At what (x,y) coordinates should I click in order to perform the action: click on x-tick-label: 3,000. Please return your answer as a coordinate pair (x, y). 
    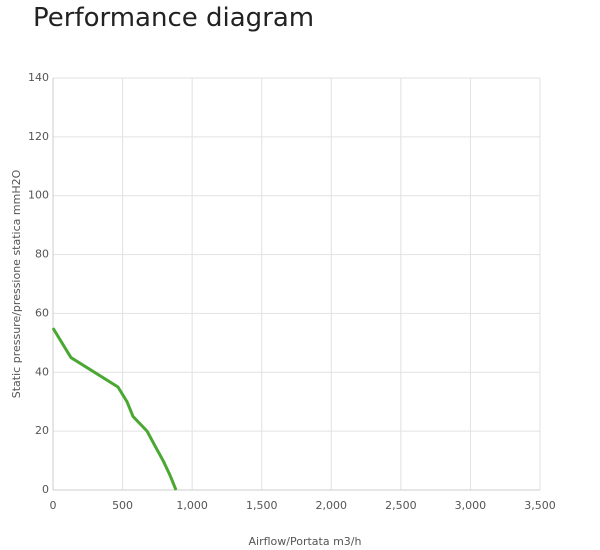
    Looking at the image, I should click on (471, 505).